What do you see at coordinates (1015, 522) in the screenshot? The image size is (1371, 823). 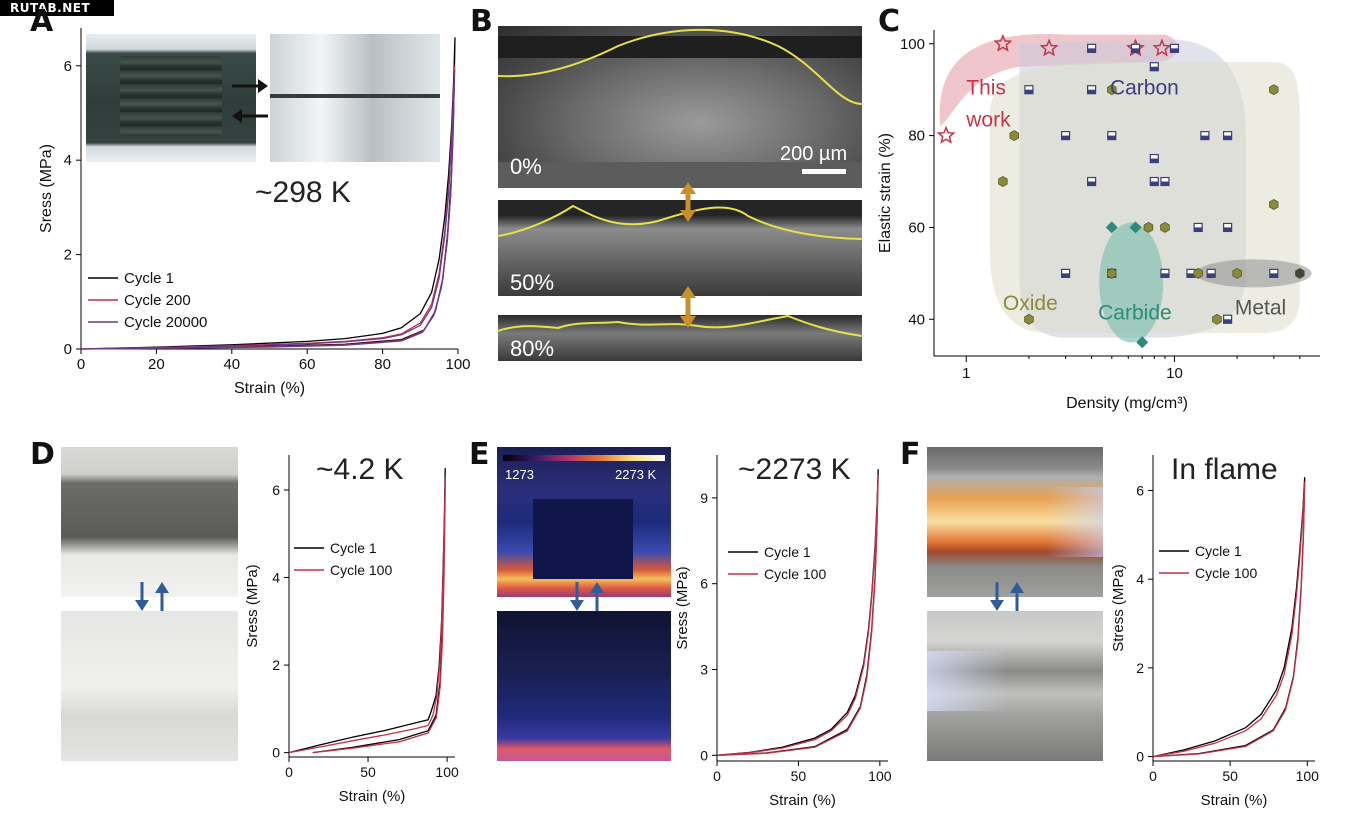 I see `photo-flame-top` at bounding box center [1015, 522].